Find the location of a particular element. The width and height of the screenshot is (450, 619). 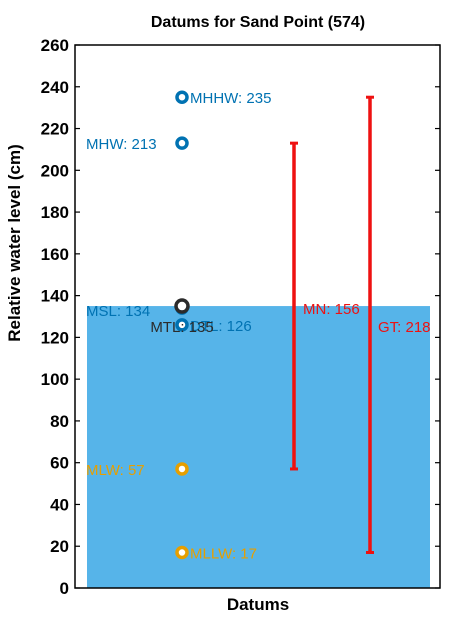

datum-label: MHHW: 235 is located at coordinates (230, 98).